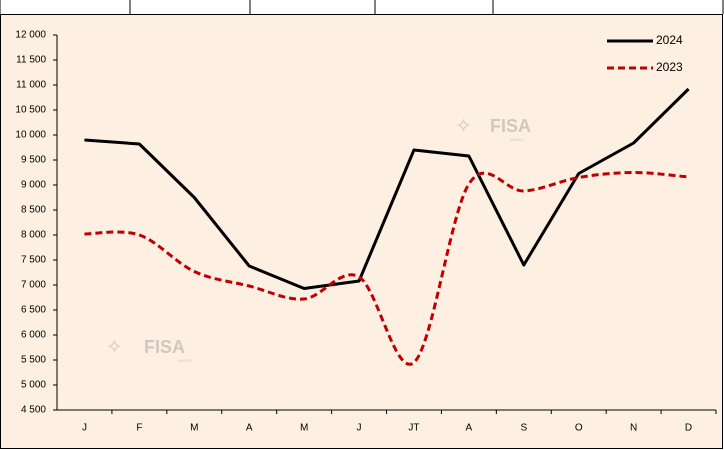 This screenshot has width=724, height=450. Describe the element at coordinates (33, 360) in the screenshot. I see `y-tick-label: 5 500` at that location.